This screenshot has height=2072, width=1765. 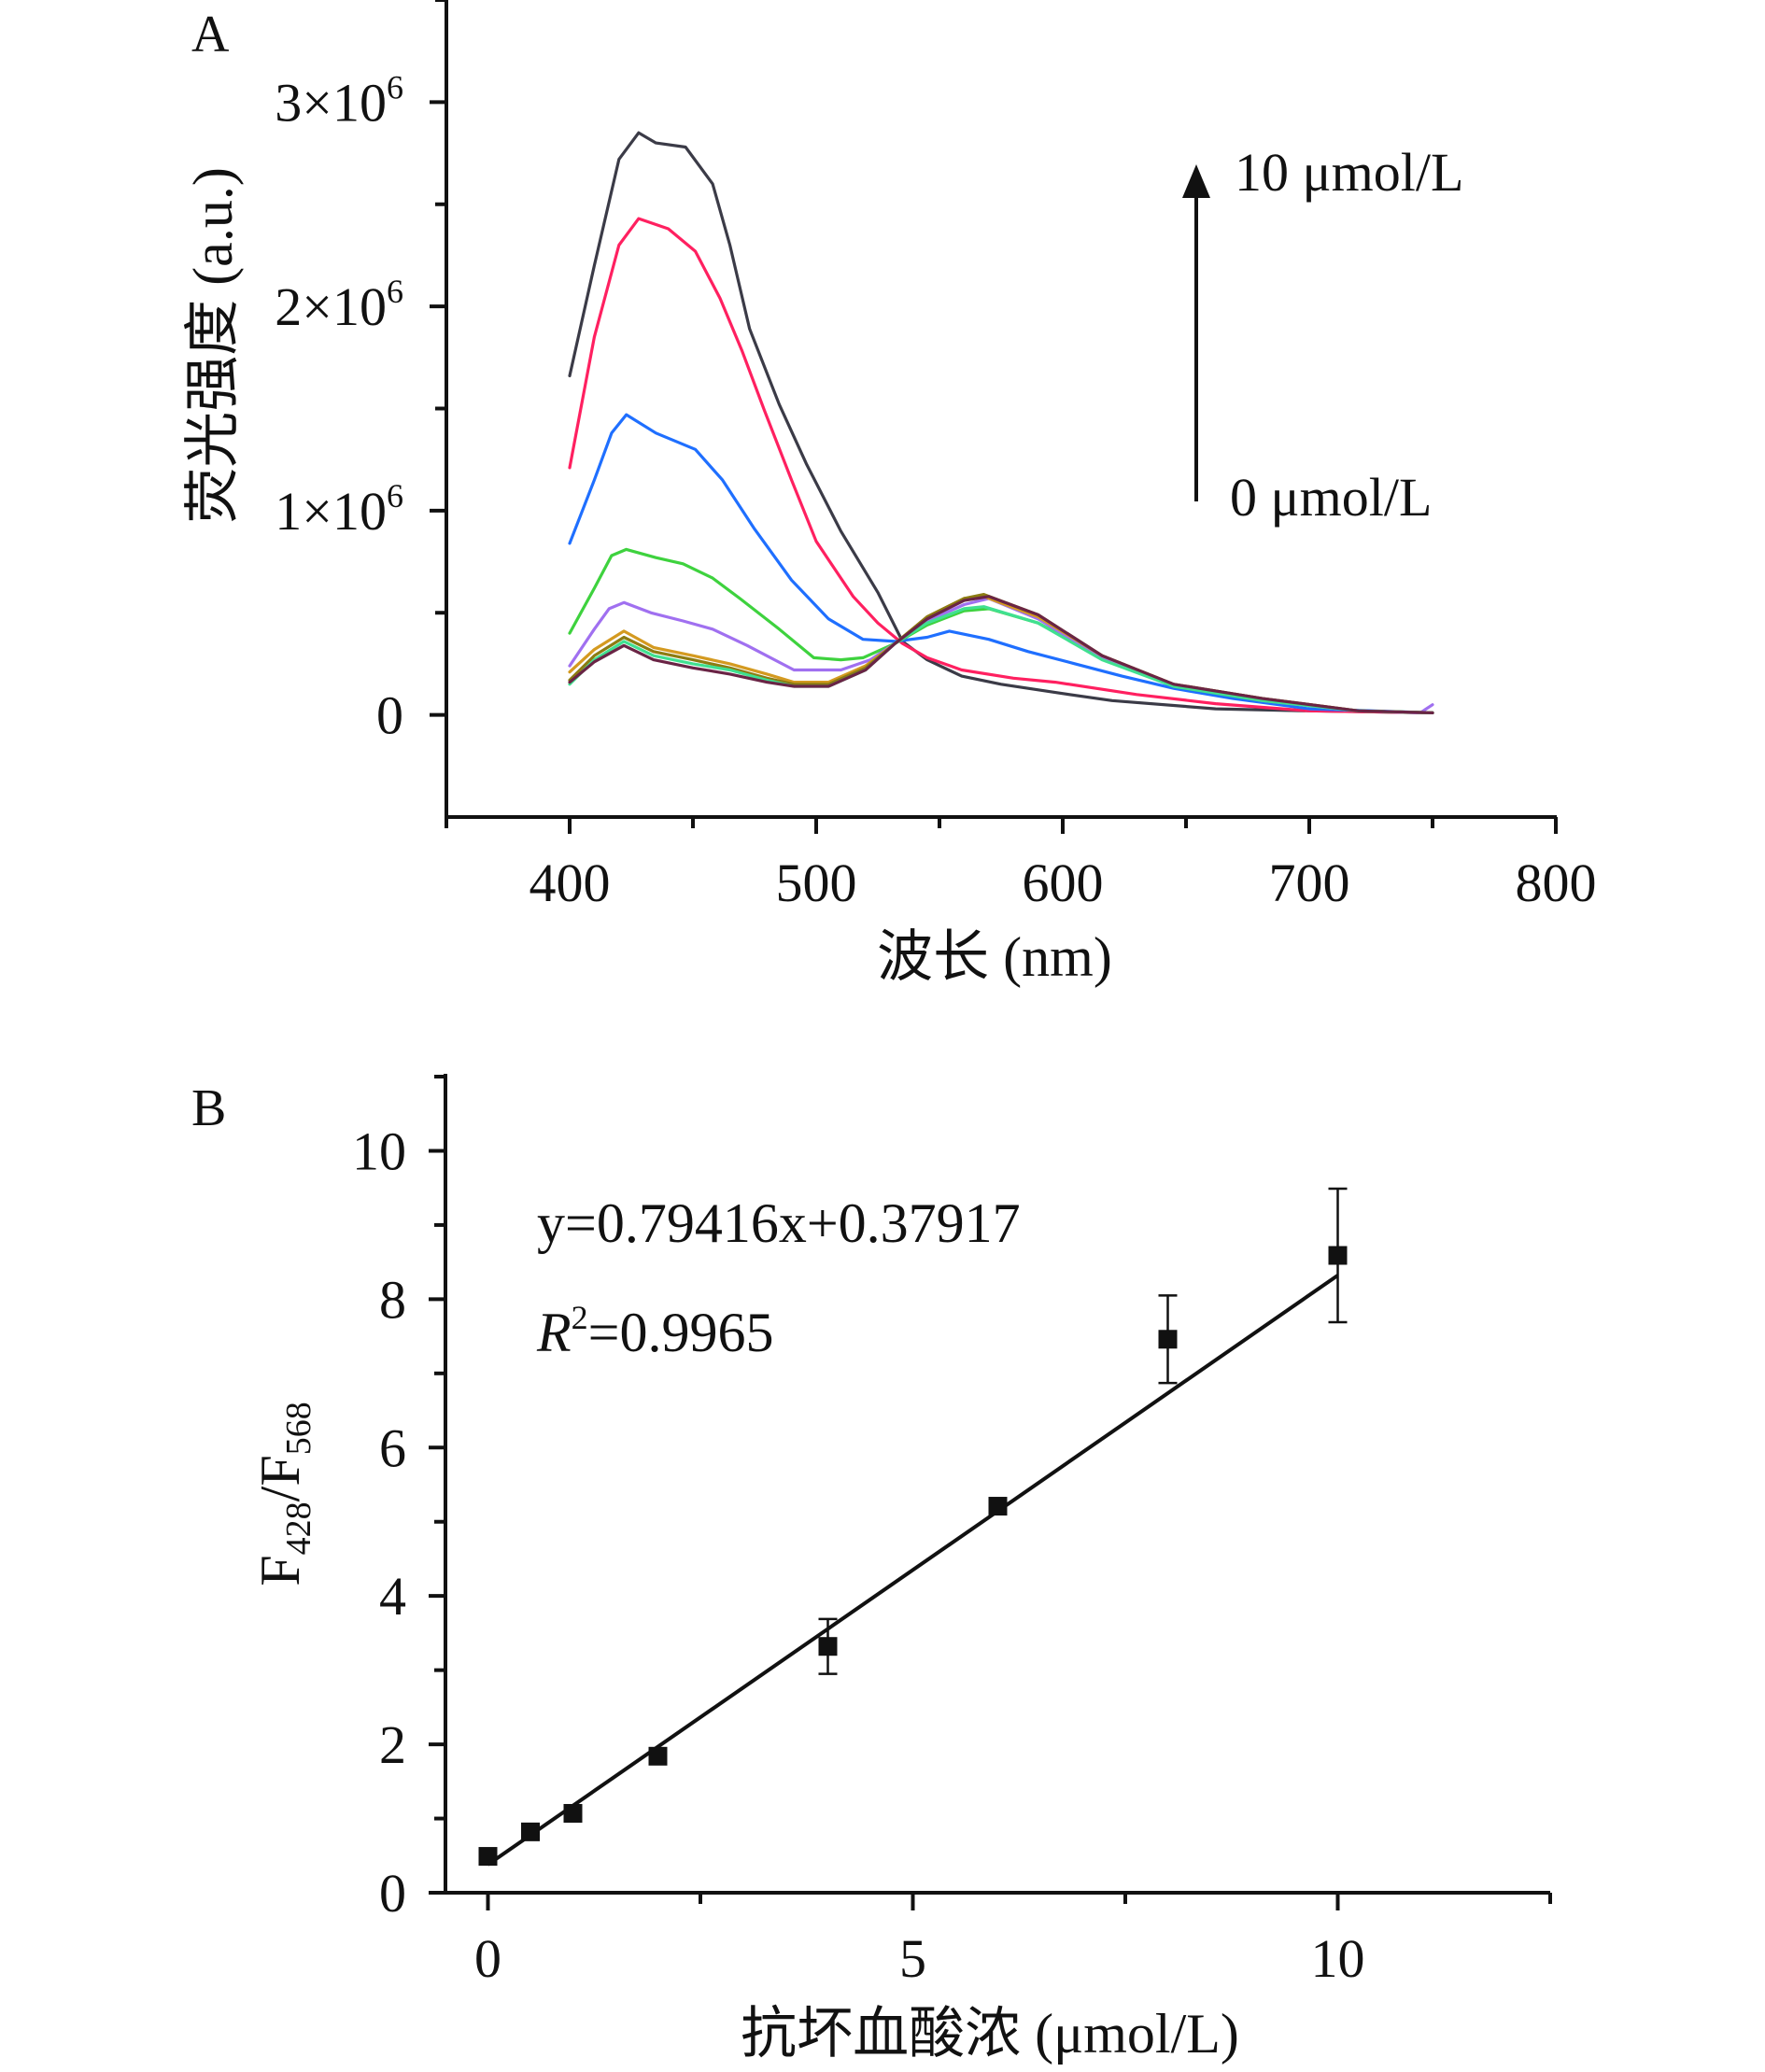 What do you see at coordinates (816, 883) in the screenshot?
I see `x-tick-label: 500` at bounding box center [816, 883].